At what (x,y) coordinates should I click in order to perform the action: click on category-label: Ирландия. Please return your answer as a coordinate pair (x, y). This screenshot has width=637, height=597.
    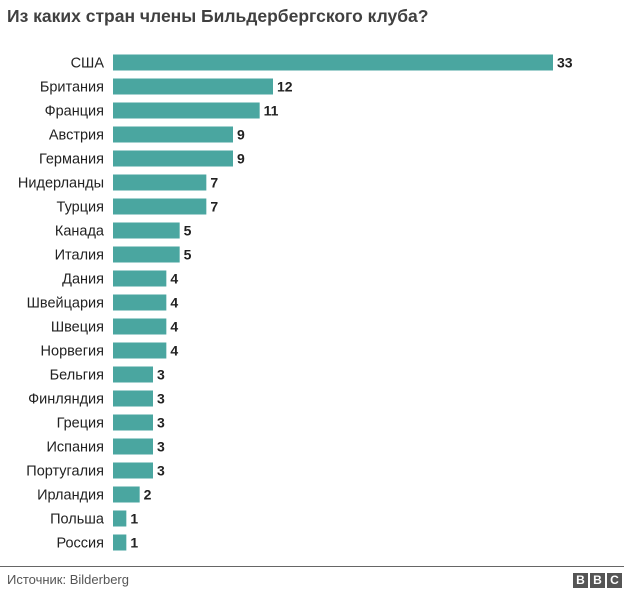
    Looking at the image, I should click on (70, 496).